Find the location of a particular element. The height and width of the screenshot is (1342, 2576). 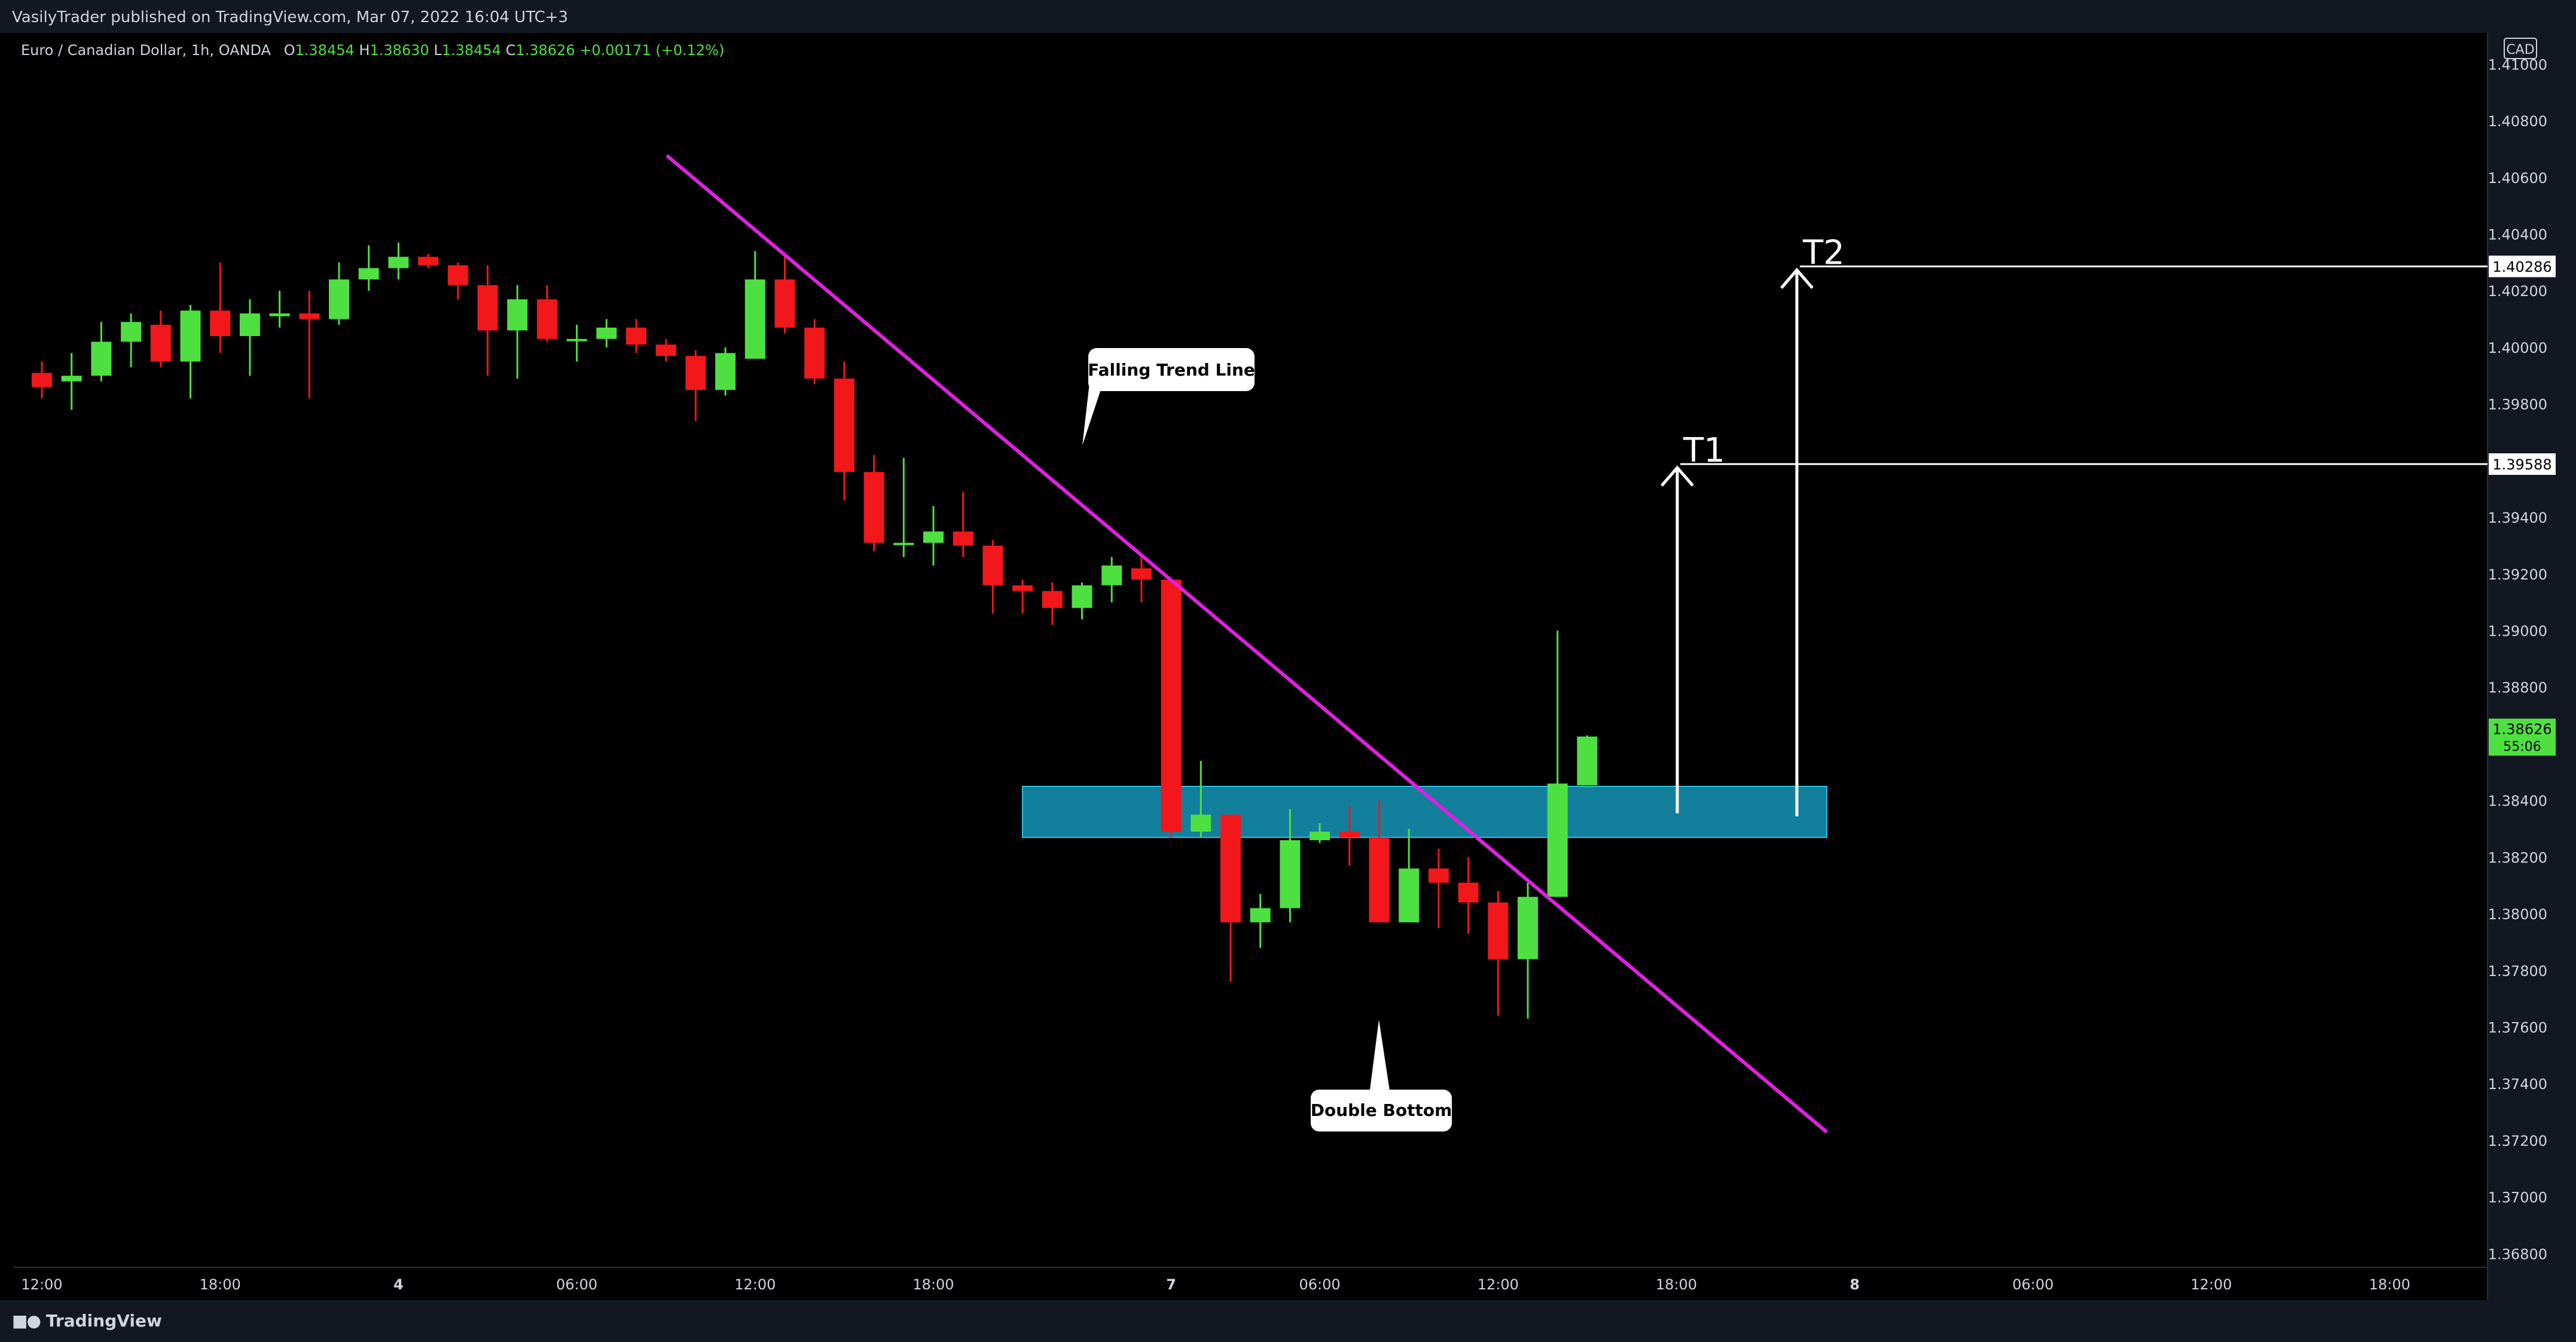

y-tick-label: 1.37200 is located at coordinates (2517, 1141).